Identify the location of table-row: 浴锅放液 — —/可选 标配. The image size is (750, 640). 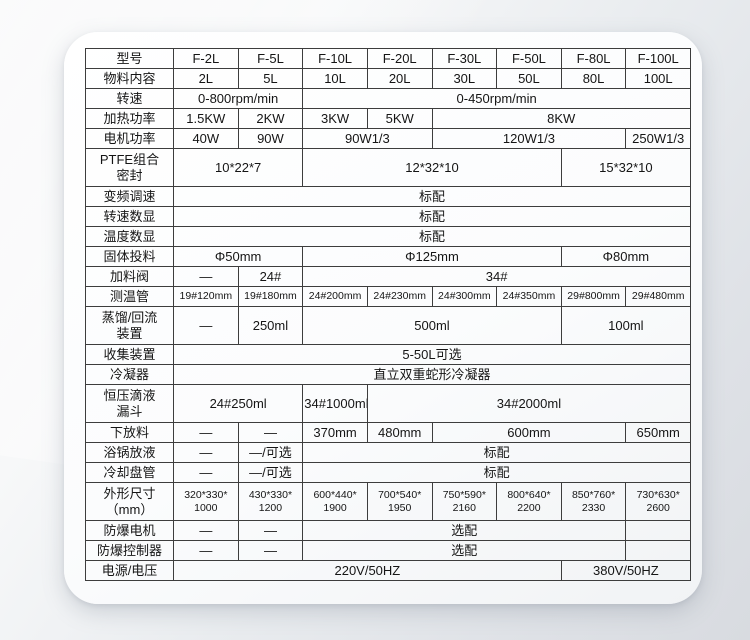
(388, 452).